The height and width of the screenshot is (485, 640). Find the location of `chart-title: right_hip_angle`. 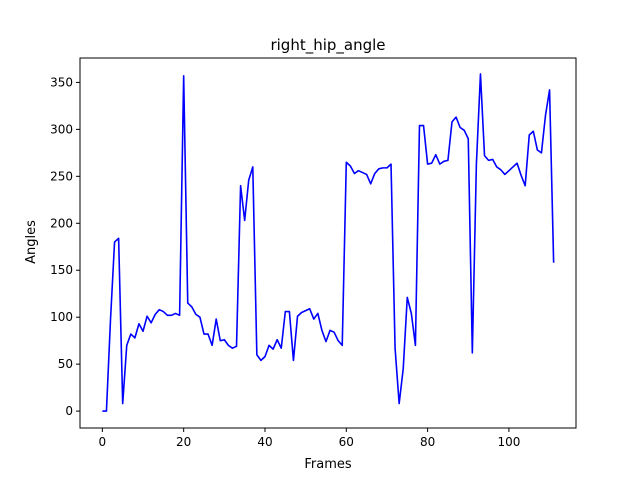

chart-title: right_hip_angle is located at coordinates (327, 45).